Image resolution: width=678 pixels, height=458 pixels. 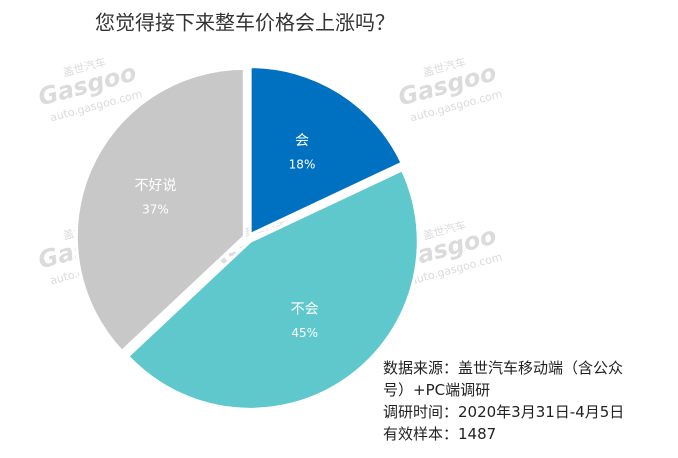 I want to click on slice-label: 会, so click(x=302, y=141).